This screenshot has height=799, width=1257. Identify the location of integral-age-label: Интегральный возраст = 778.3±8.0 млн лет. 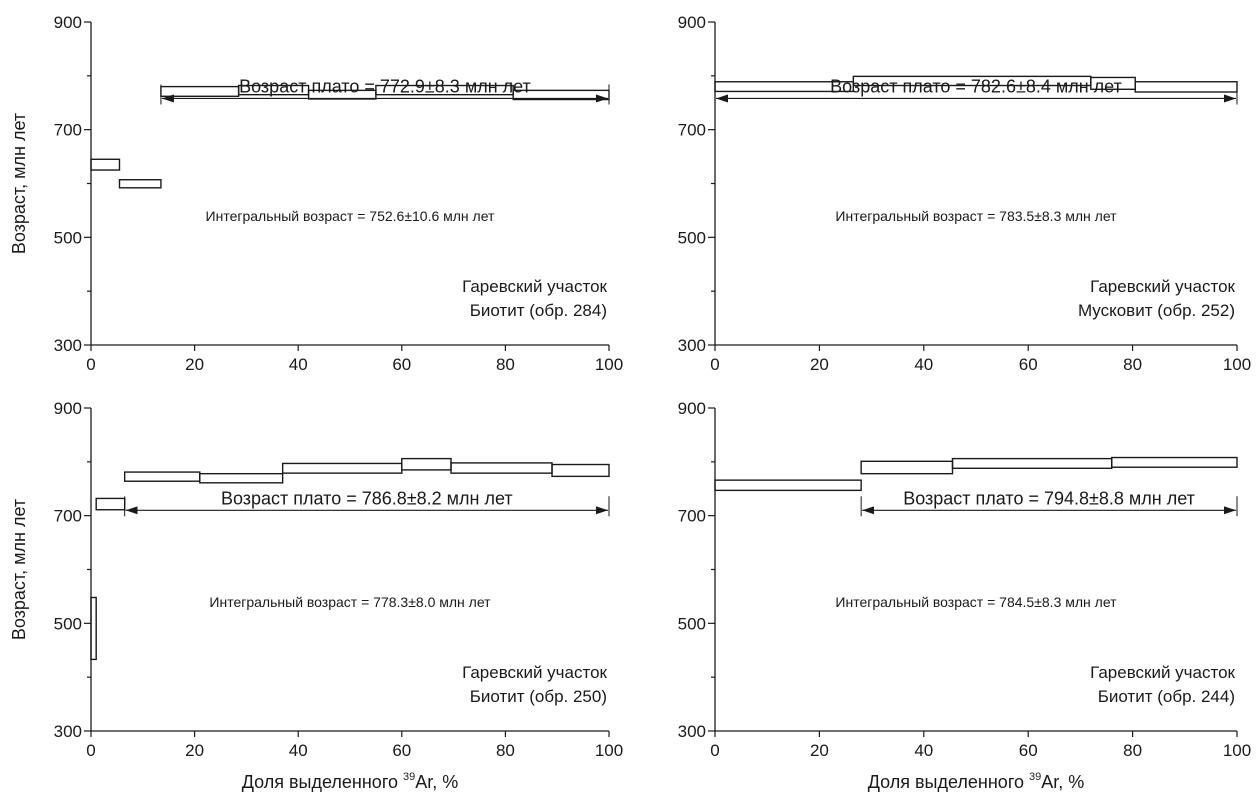
(350, 602).